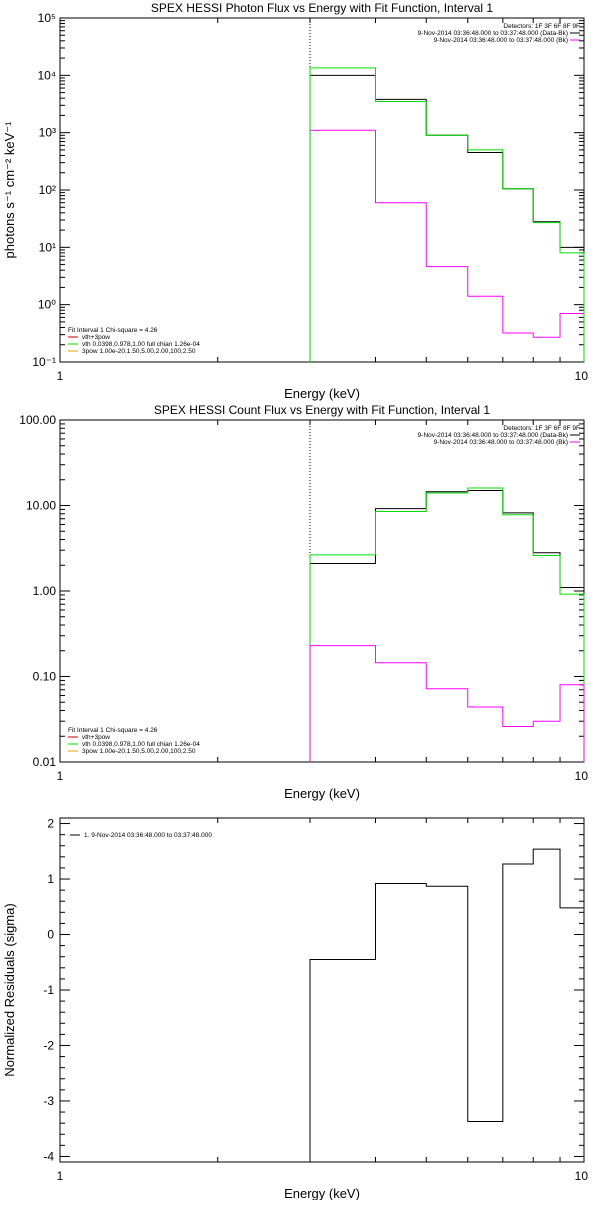 This screenshot has height=1205, width=600. Describe the element at coordinates (447, 245) in the screenshot. I see `panel-1-series-2-step` at that location.